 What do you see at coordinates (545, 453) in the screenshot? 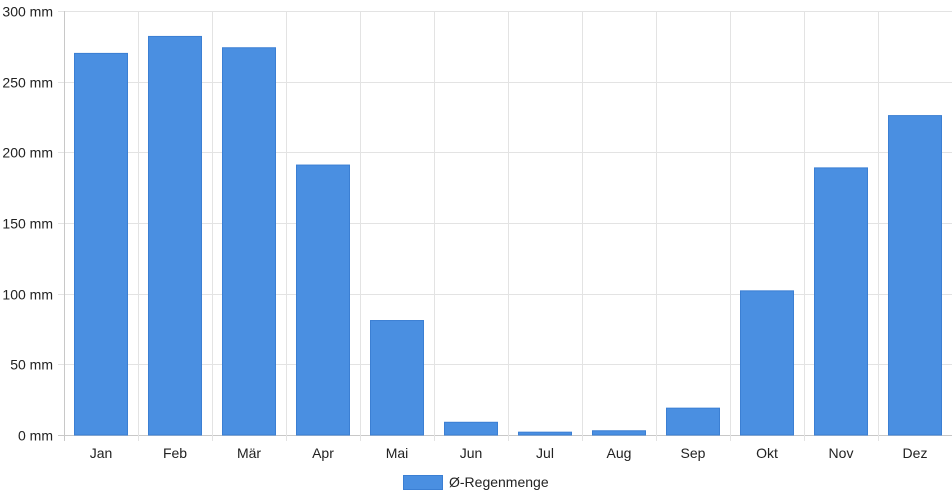
I see `x-tick-label: Jul` at bounding box center [545, 453].